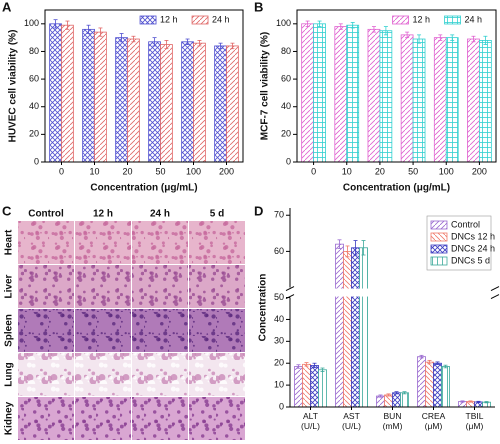  I want to click on y-tick-label: 20, so click(34, 134).